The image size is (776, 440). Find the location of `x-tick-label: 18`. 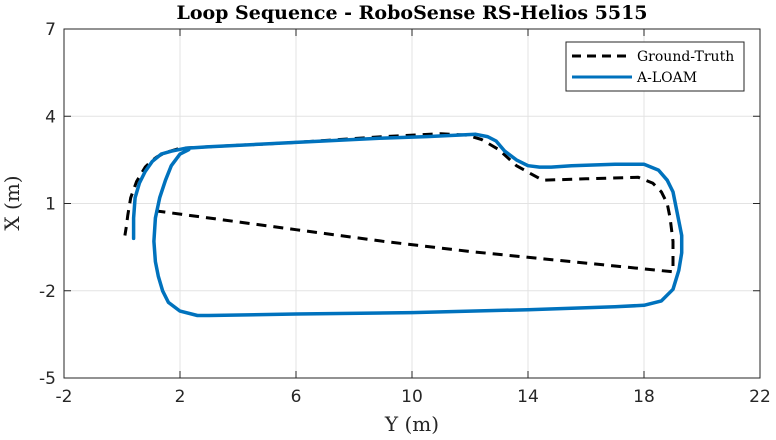

x-tick-label: 18 is located at coordinates (644, 397).